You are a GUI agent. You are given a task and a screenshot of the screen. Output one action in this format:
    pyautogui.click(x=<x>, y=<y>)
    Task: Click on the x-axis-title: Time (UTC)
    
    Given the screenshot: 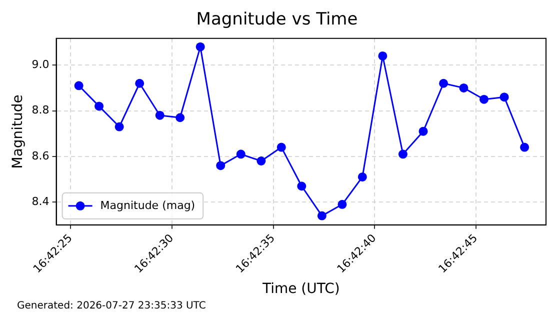 What is the action you would take?
    pyautogui.click(x=300, y=289)
    